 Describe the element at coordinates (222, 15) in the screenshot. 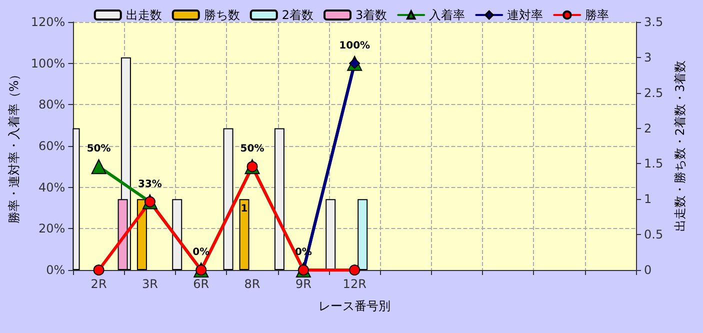

I see `legend-label: 勝ち数` at that location.